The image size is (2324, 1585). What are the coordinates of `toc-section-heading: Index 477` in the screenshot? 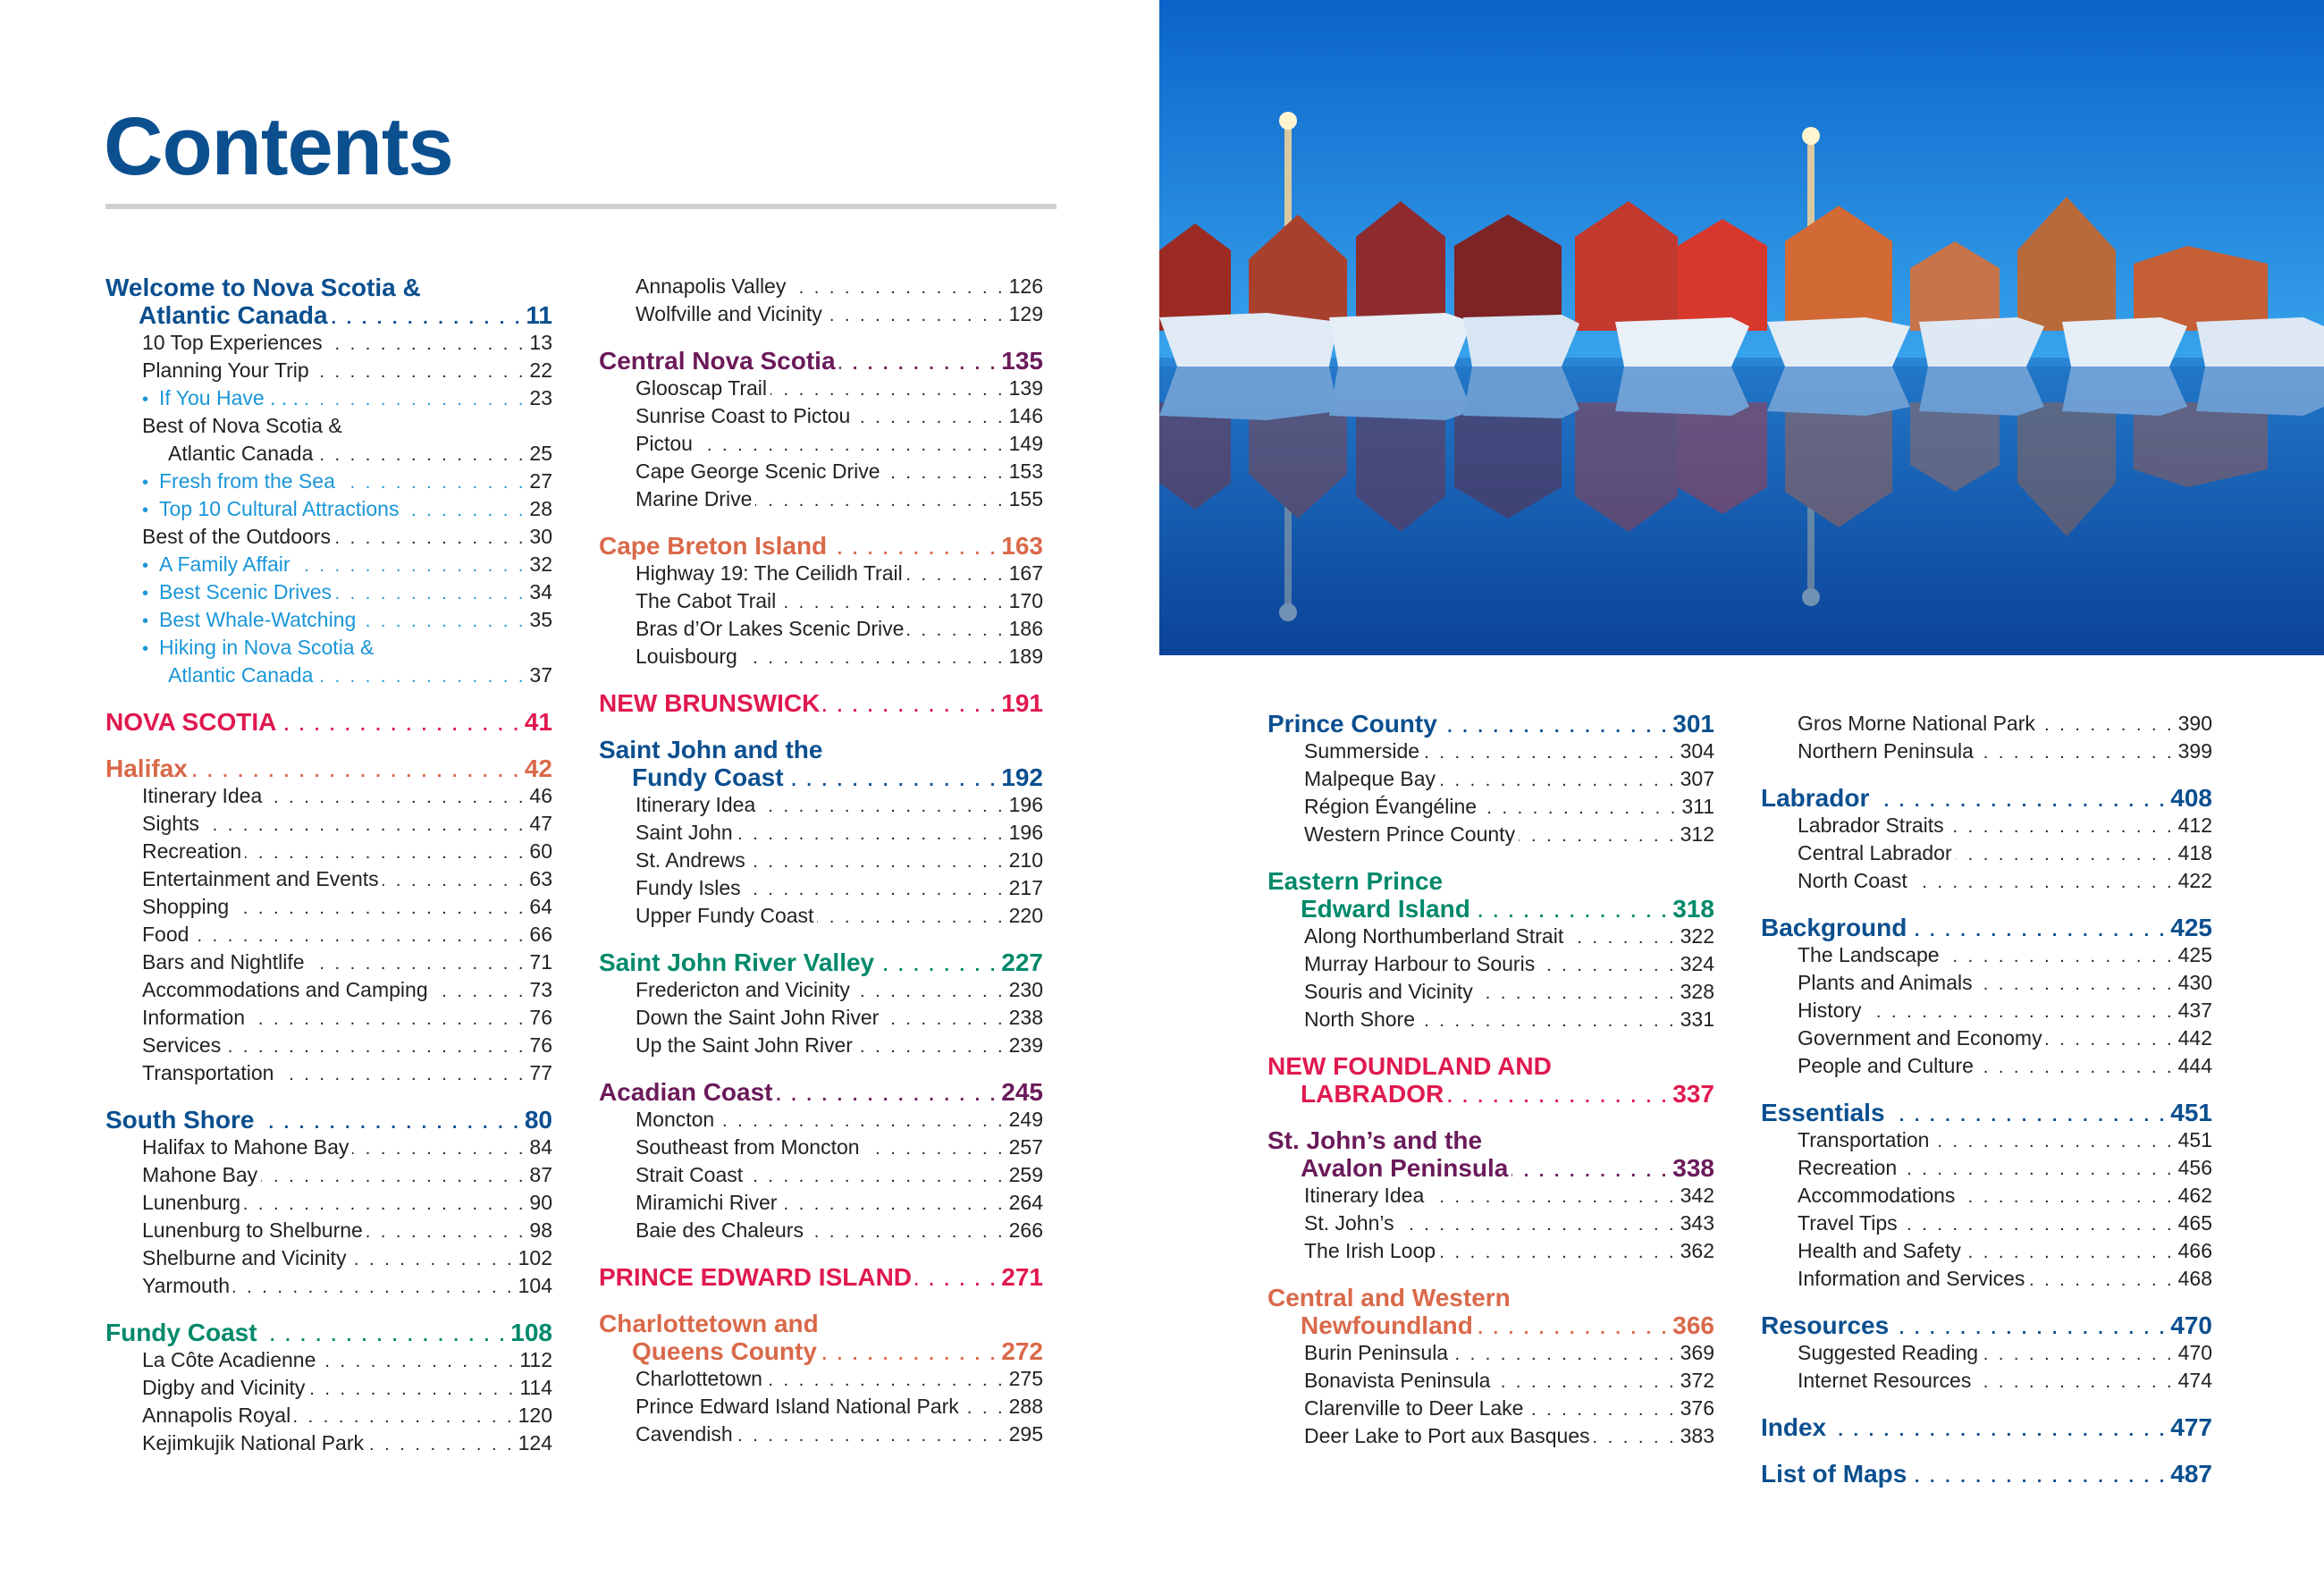 It's located at (1986, 1427).